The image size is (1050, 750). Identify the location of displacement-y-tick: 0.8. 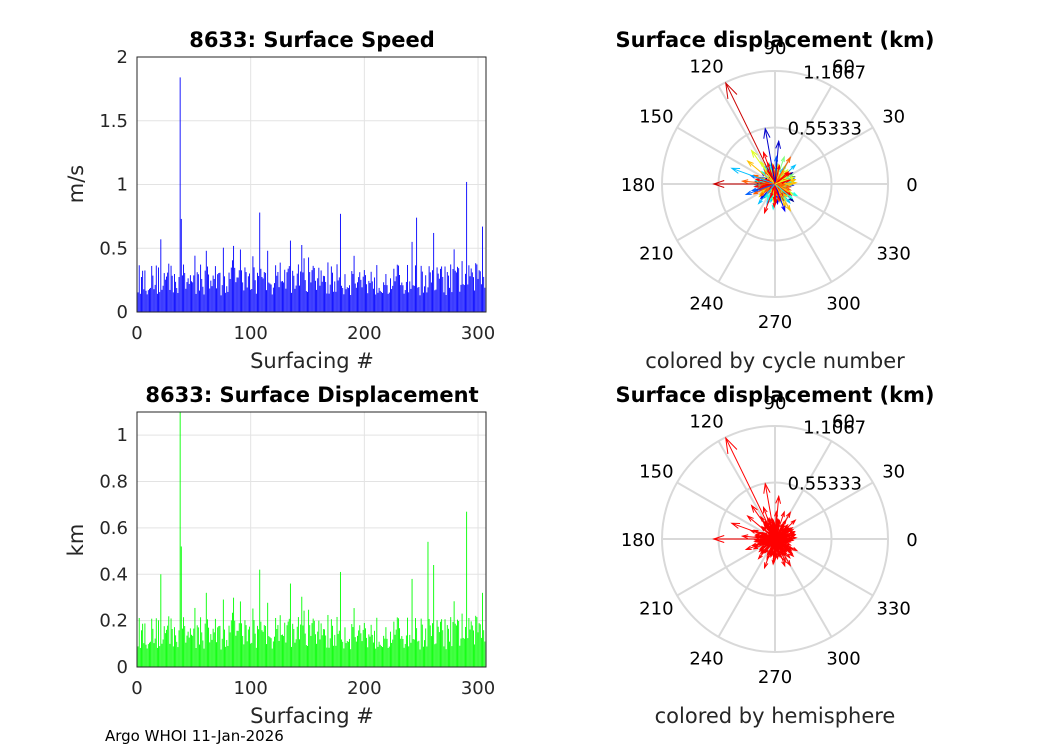
(113, 482).